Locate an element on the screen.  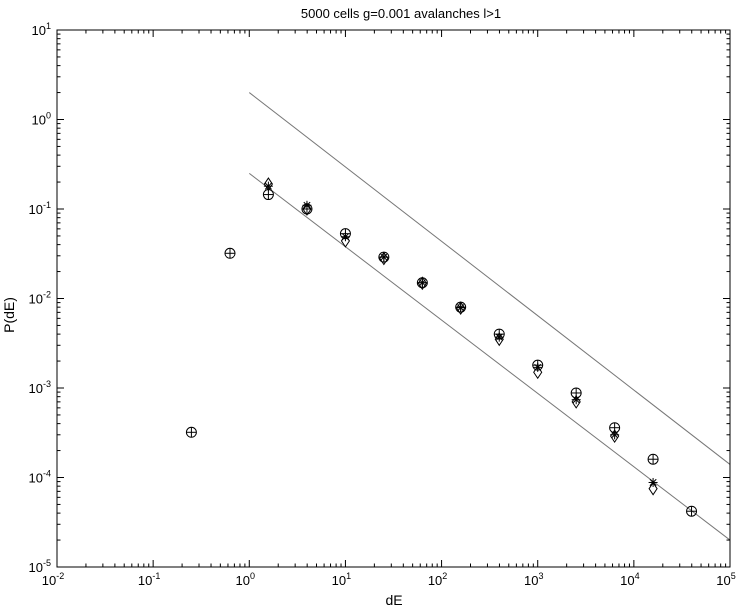
x-tick-label: 10⁻¹ is located at coordinates (149, 579).